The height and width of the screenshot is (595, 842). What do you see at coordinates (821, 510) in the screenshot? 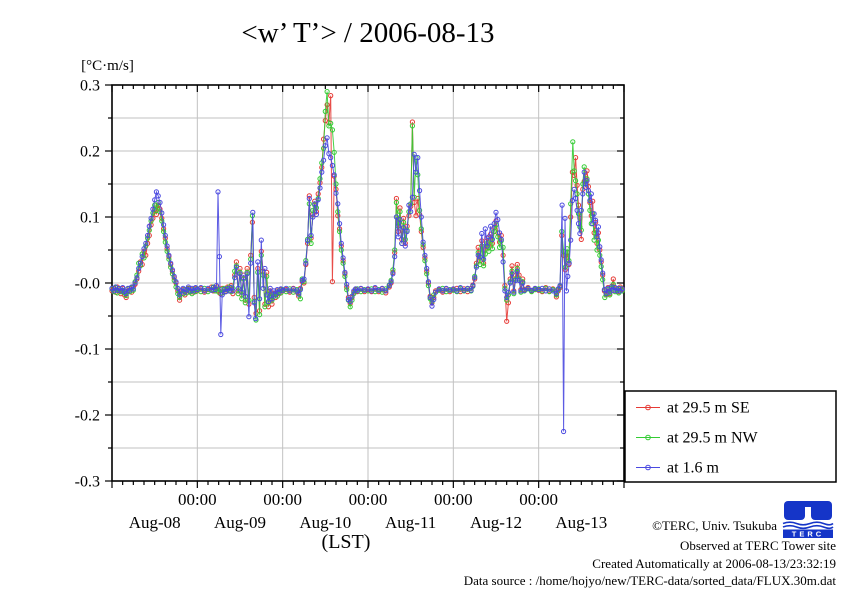
I see `logo-tower-right` at bounding box center [821, 510].